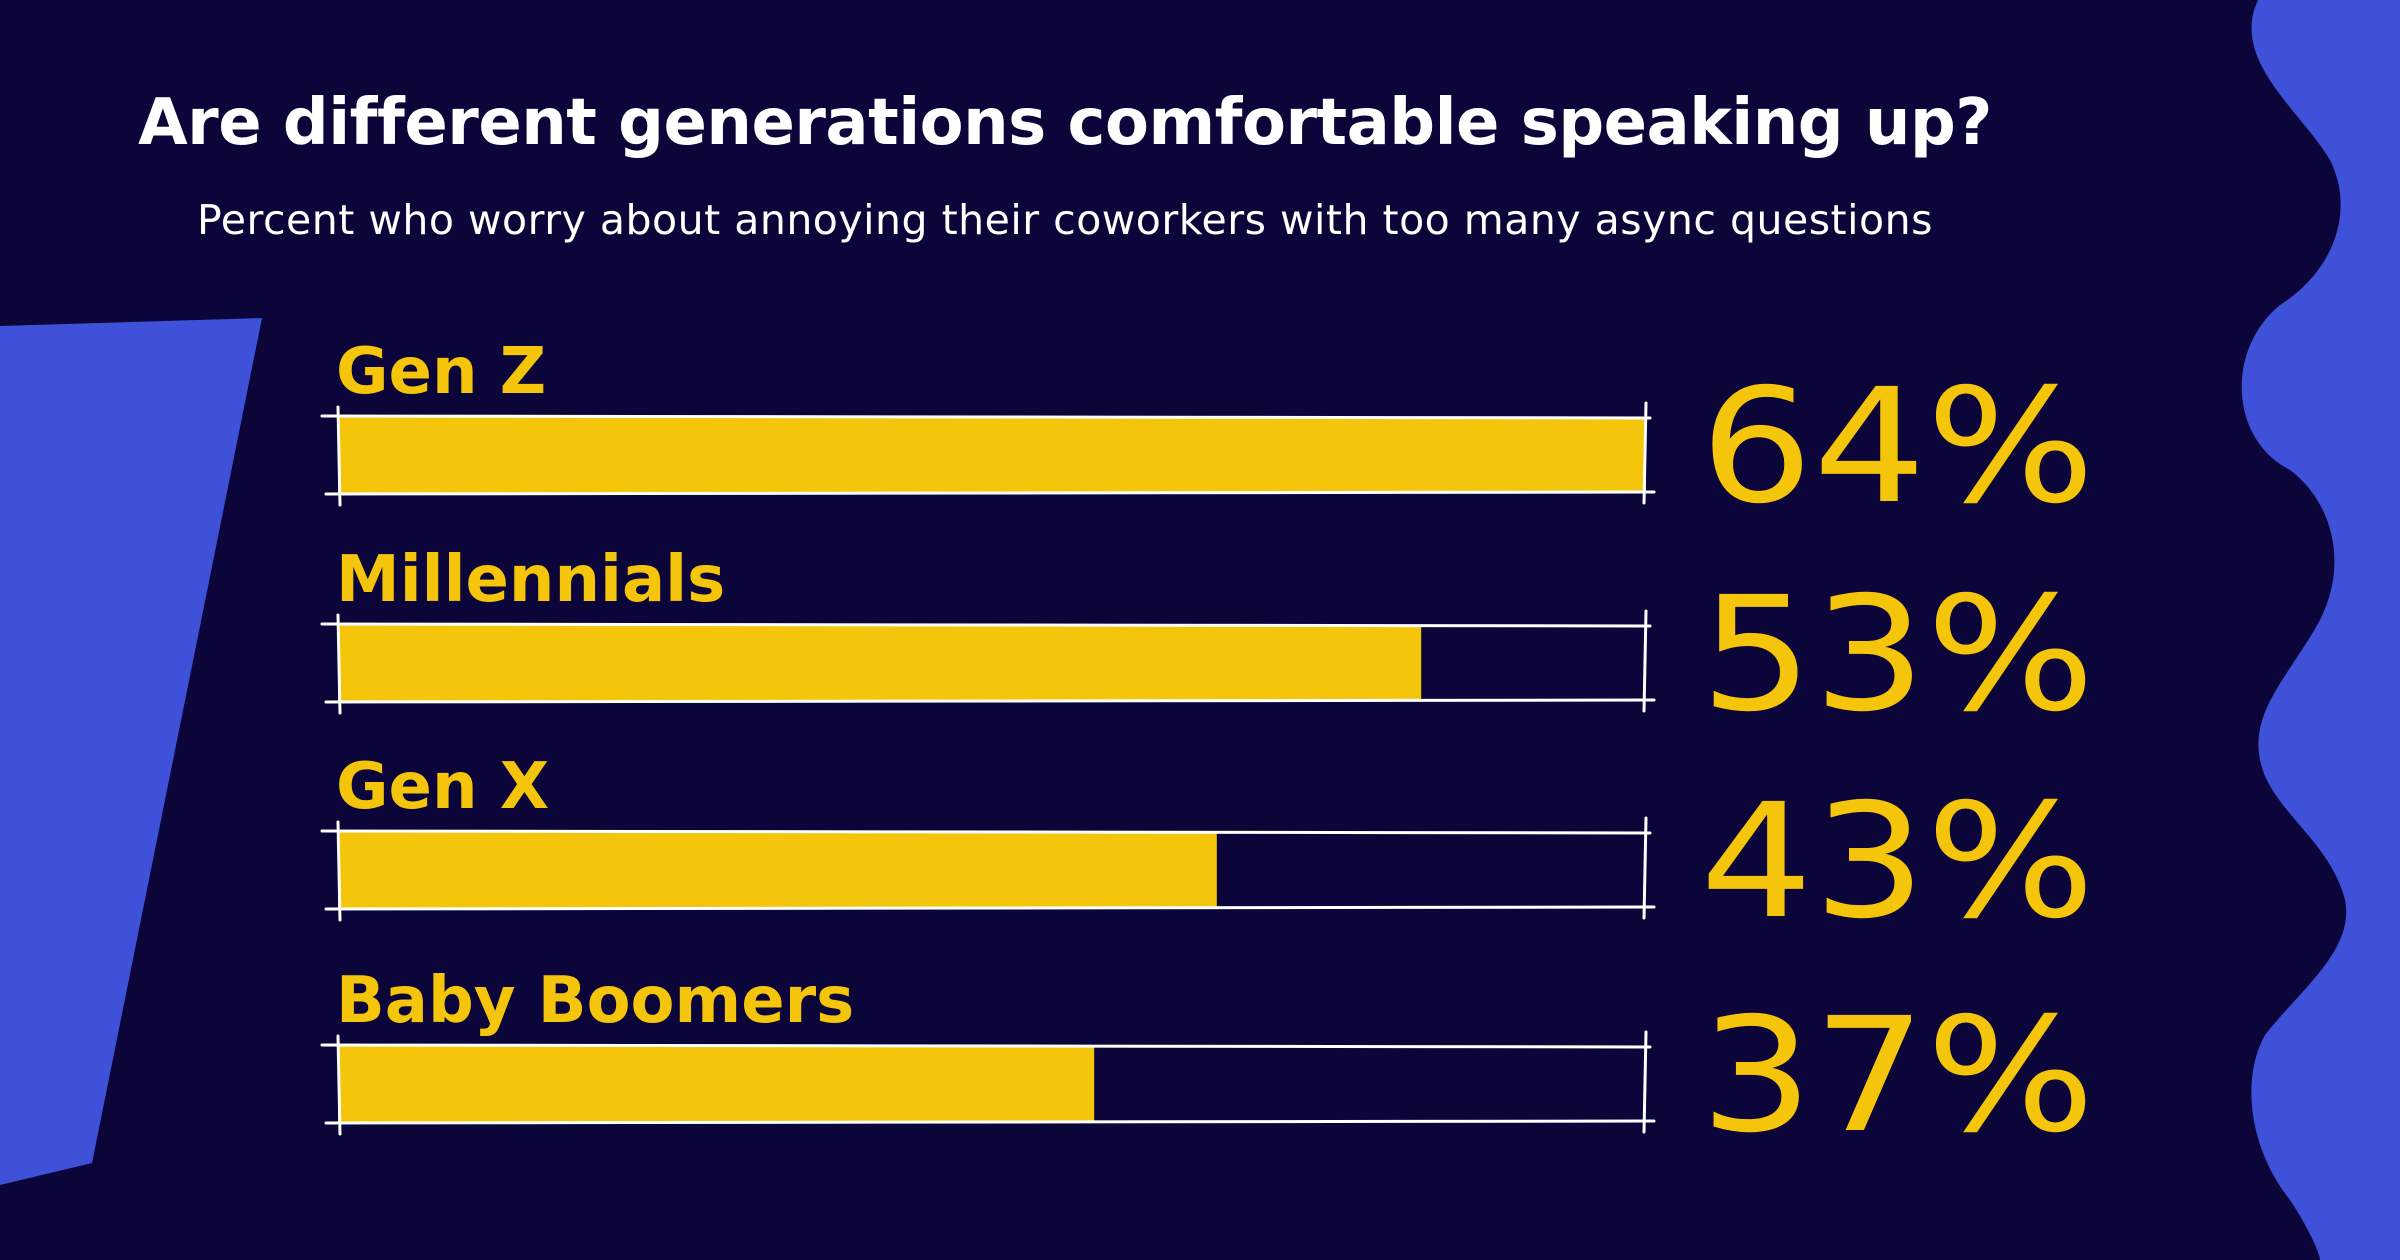  I want to click on bar-row: Gen X 43%, so click(1207, 852).